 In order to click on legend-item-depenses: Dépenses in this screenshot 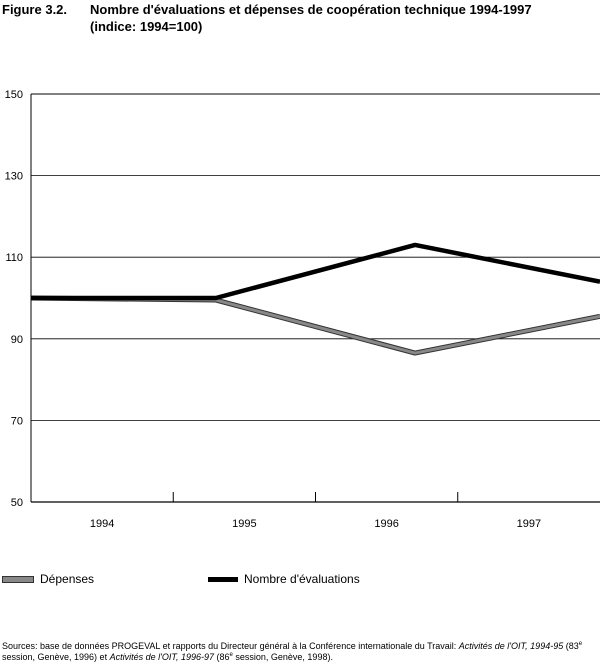, I will do `click(48, 579)`.